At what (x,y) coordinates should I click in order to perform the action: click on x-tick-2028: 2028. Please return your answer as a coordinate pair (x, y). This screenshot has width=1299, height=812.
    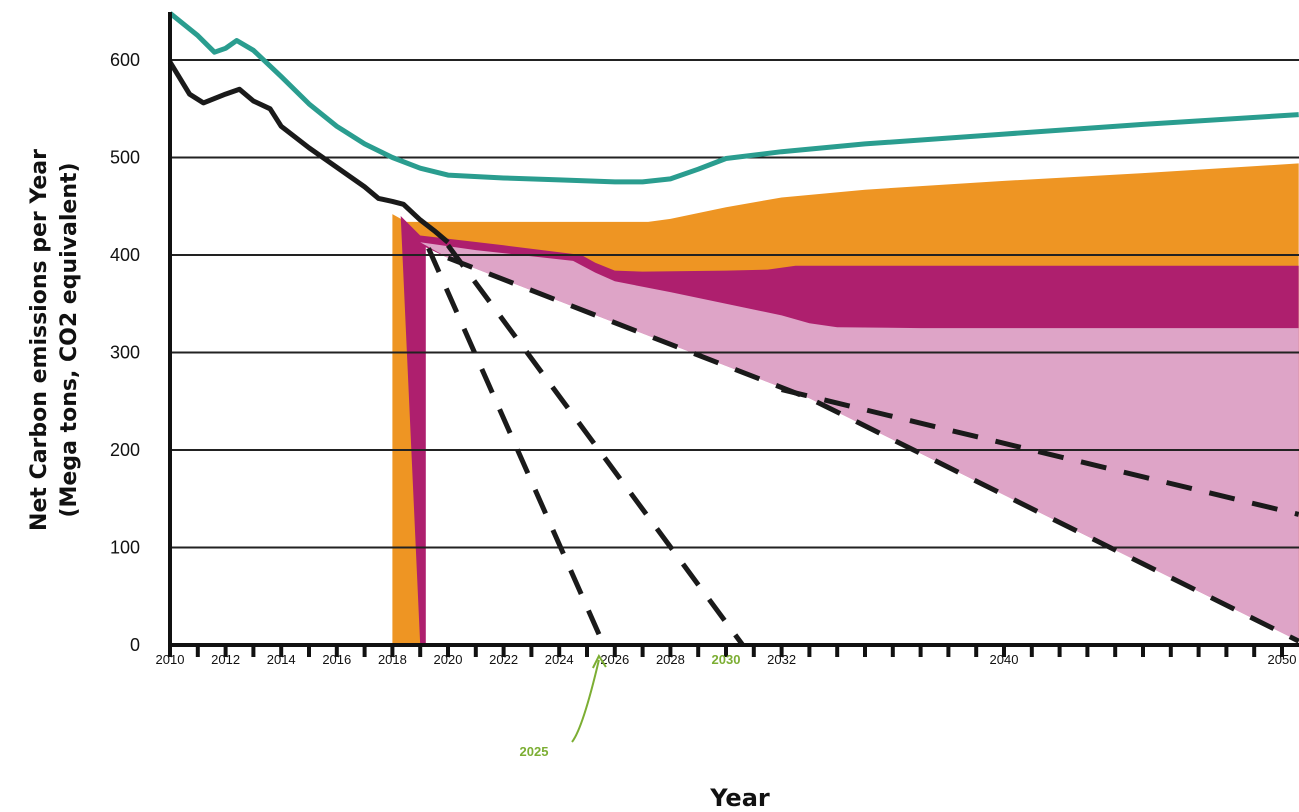
    Looking at the image, I should click on (670, 659).